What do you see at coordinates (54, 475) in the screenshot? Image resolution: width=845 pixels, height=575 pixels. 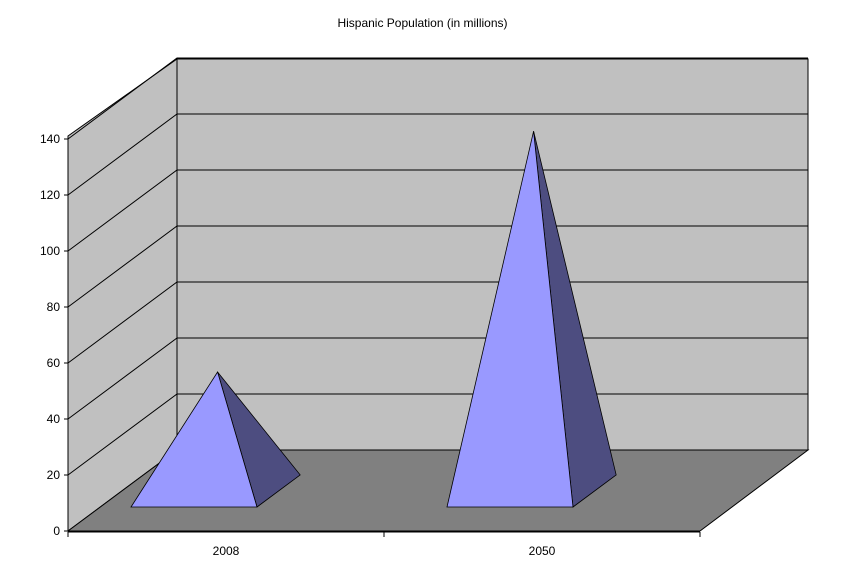 I see `y-tick-label-20: 20` at bounding box center [54, 475].